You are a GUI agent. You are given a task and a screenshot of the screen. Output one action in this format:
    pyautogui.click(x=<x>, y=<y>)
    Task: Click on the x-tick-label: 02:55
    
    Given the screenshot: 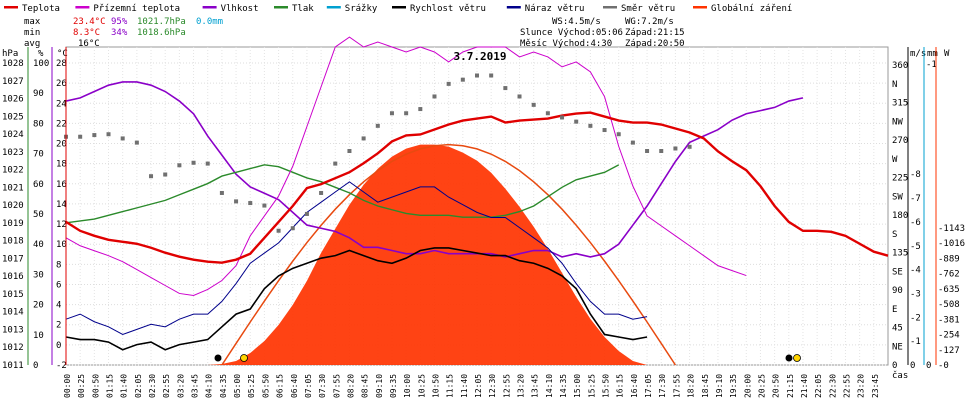 What is the action you would take?
    pyautogui.click(x=166, y=386)
    